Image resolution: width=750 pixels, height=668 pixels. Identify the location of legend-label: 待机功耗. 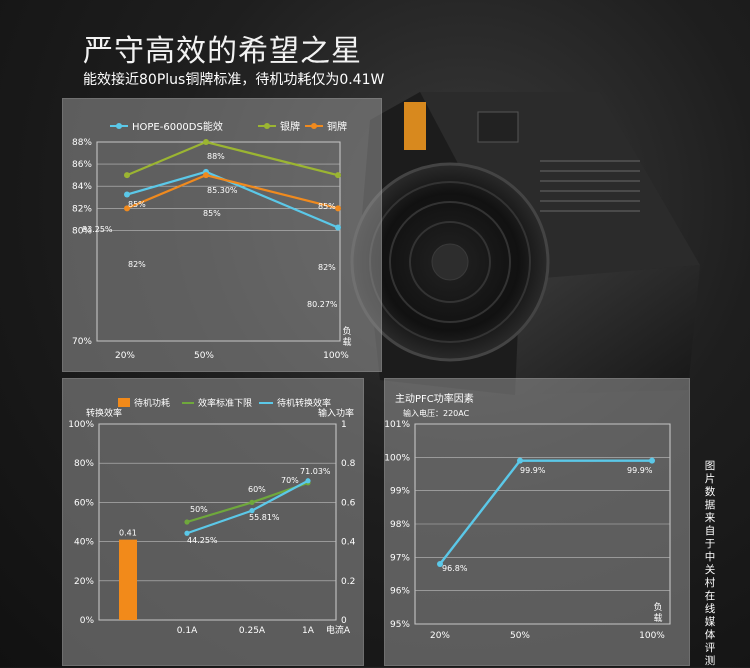
(152, 403).